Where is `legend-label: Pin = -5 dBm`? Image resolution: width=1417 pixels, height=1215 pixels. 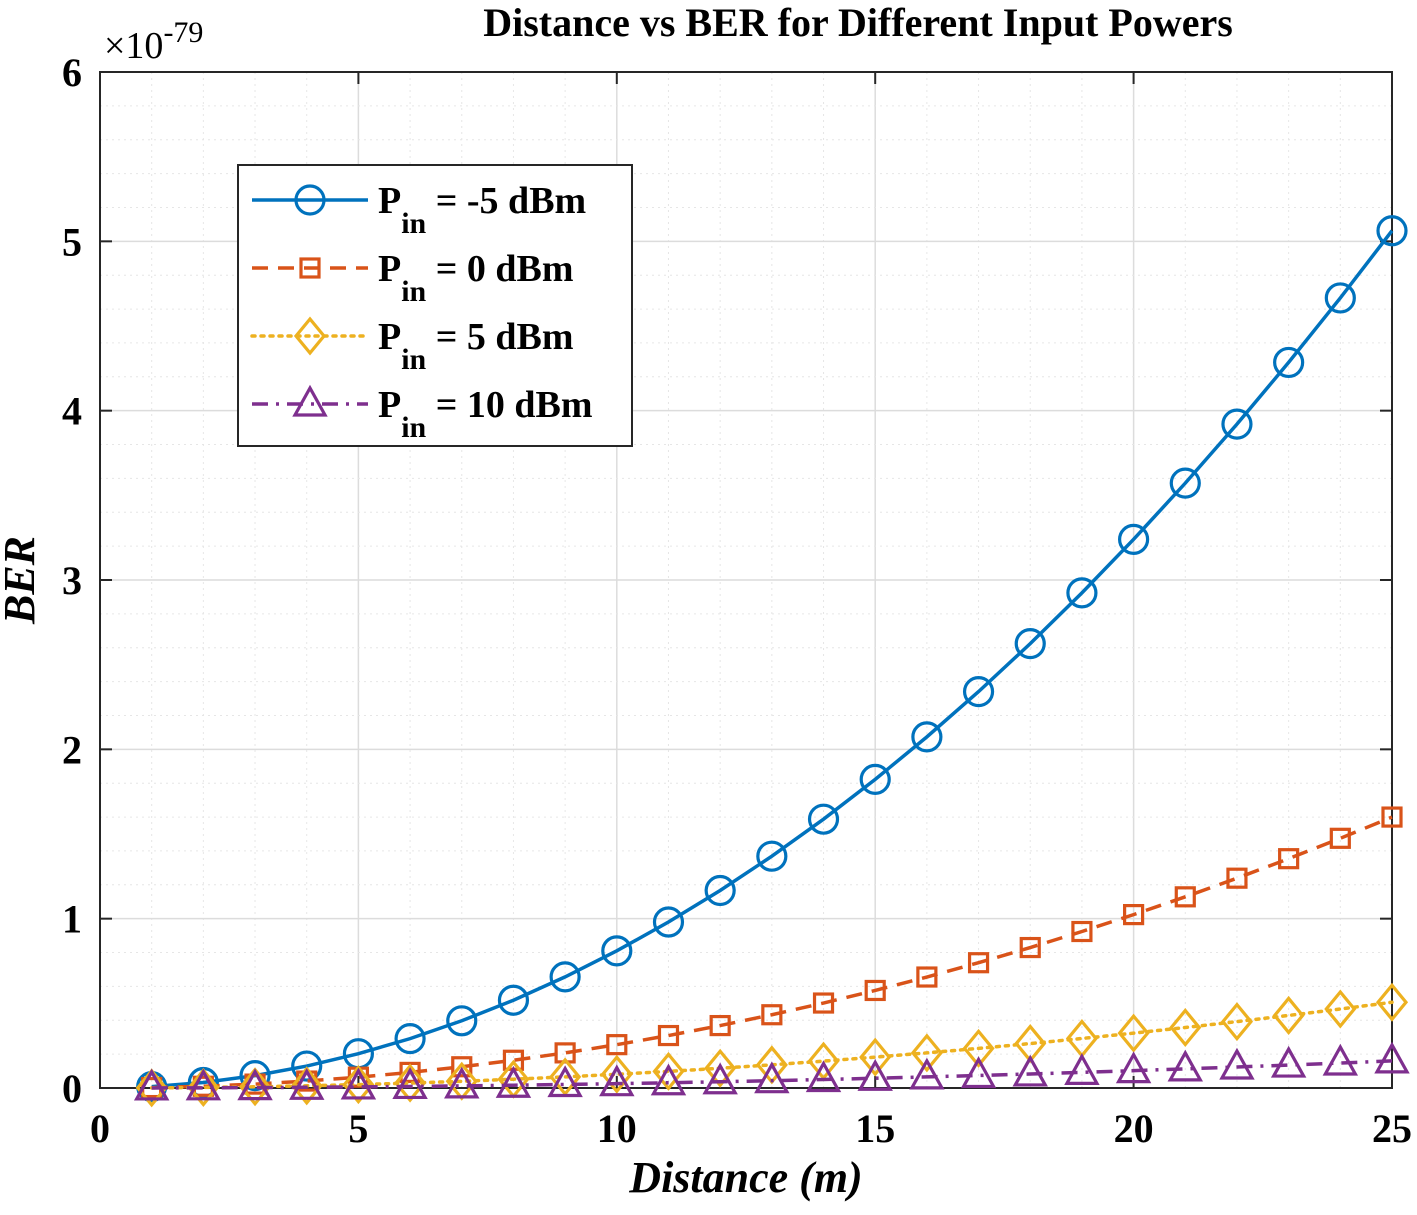 legend-label: Pin = -5 dBm is located at coordinates (482, 210).